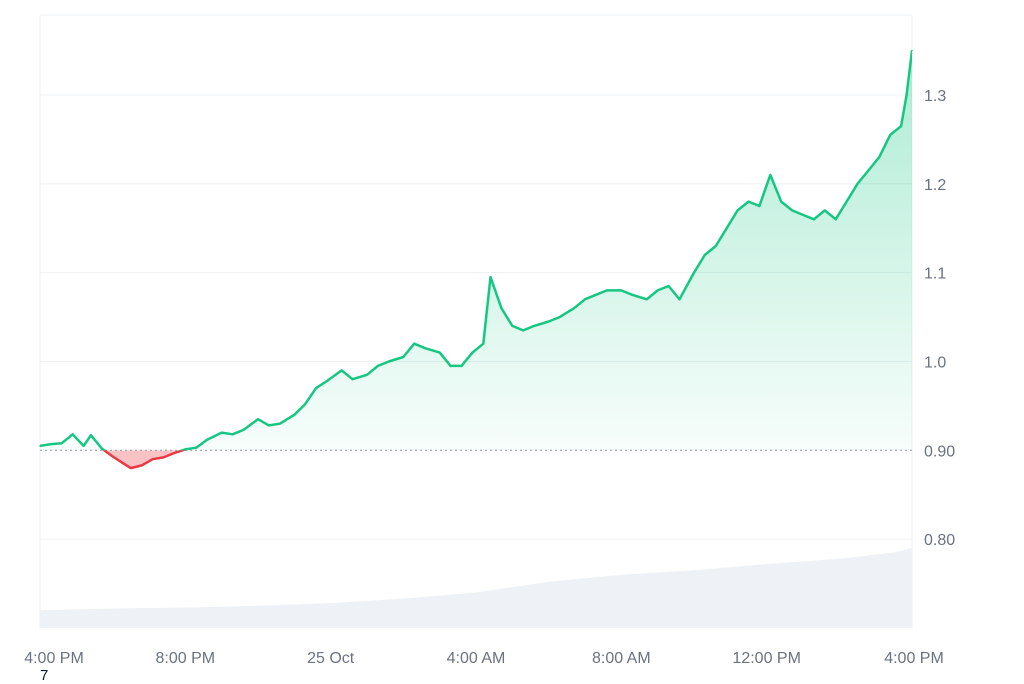 Image resolution: width=1024 pixels, height=684 pixels. What do you see at coordinates (186, 658) in the screenshot?
I see `x-tick-label-1: 8:00 PM` at bounding box center [186, 658].